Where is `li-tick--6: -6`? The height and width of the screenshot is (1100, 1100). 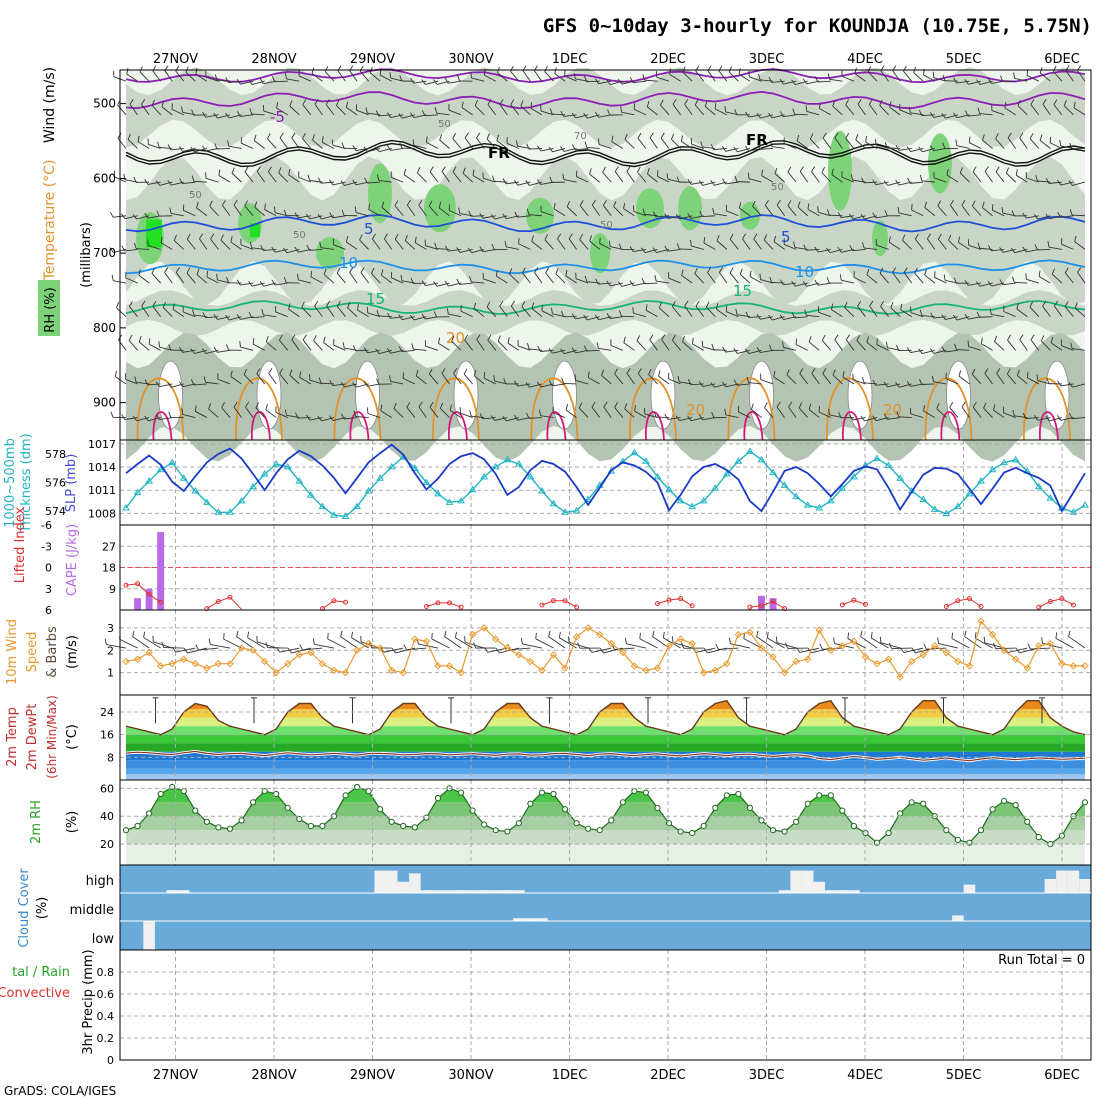 li-tick--6: -6 is located at coordinates (46, 525).